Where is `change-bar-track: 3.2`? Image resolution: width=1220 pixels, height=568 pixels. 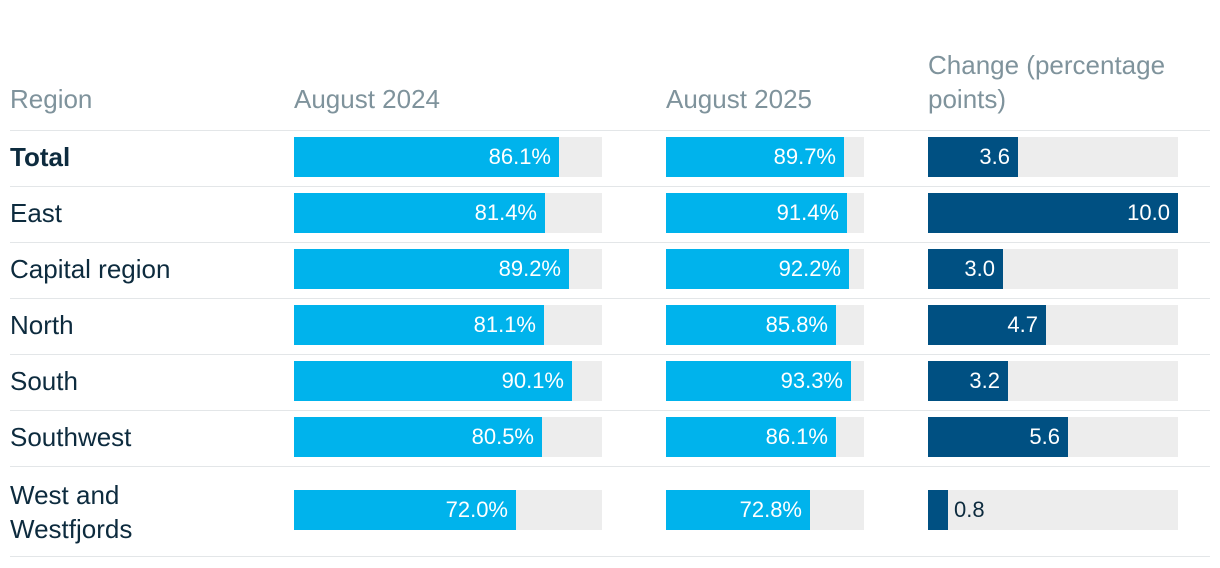 change-bar-track: 3.2 is located at coordinates (1053, 381).